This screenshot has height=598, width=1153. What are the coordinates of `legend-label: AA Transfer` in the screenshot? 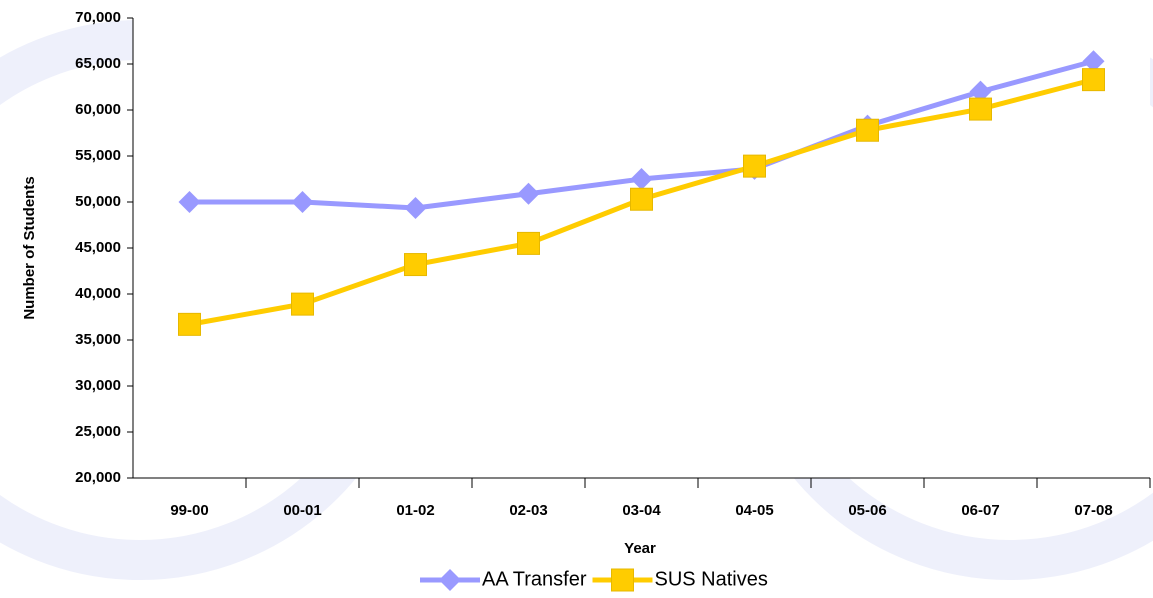 It's located at (534, 579).